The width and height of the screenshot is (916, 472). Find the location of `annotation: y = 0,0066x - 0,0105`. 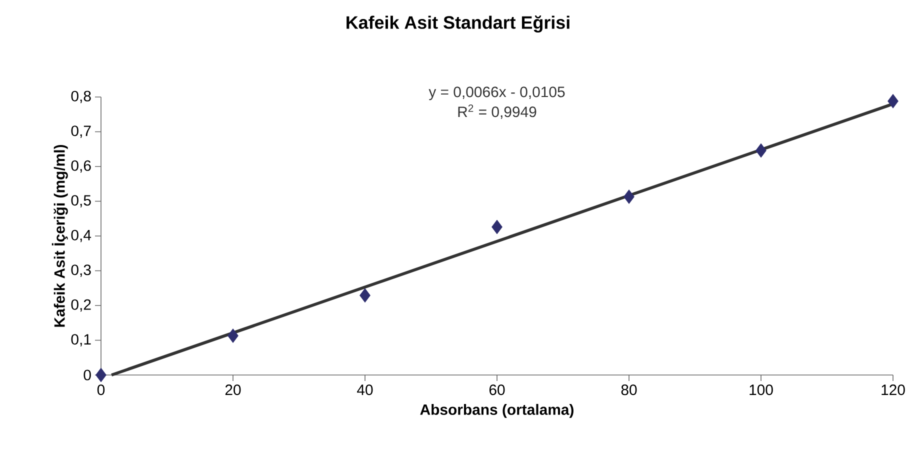

annotation: y = 0,0066x - 0,0105 is located at coordinates (496, 93).